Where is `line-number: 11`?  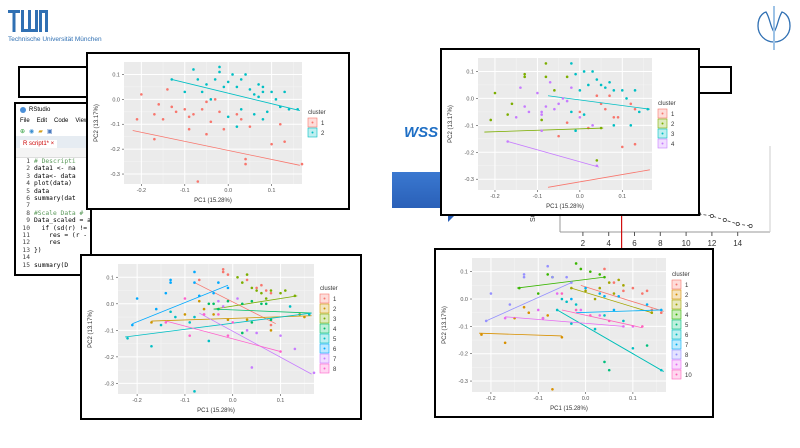
line-number: 11 is located at coordinates (26, 236).